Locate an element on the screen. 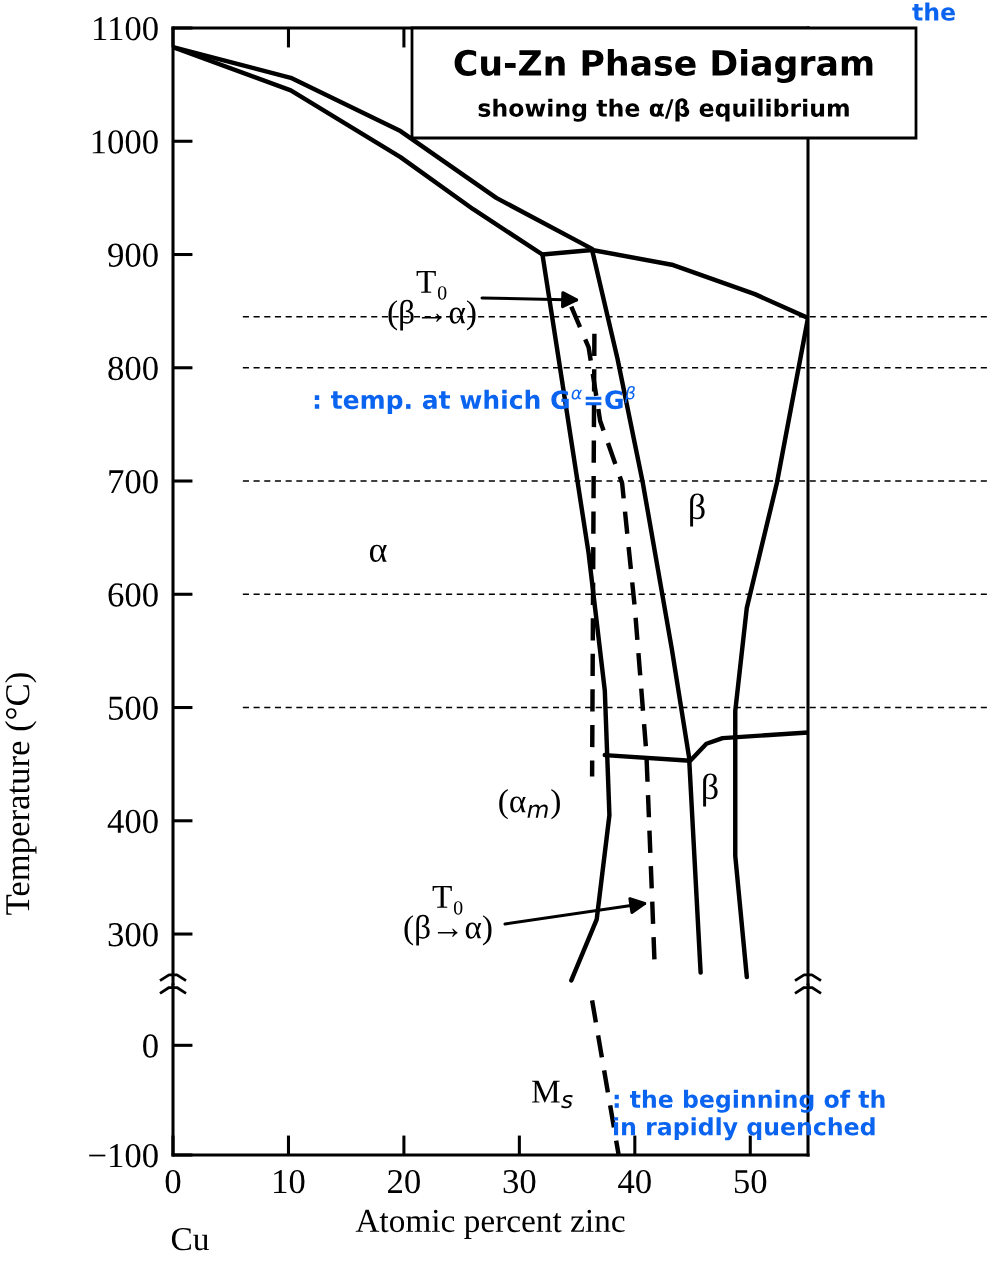 This screenshot has height=1262, width=987. x-tick-label: 40 is located at coordinates (634, 1181).